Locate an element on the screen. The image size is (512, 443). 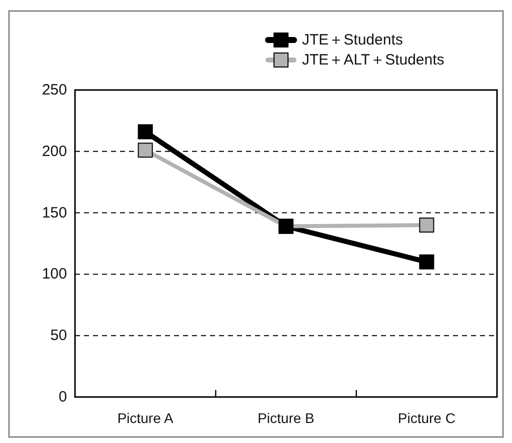
y-tick-label: 0 is located at coordinates (62, 397).